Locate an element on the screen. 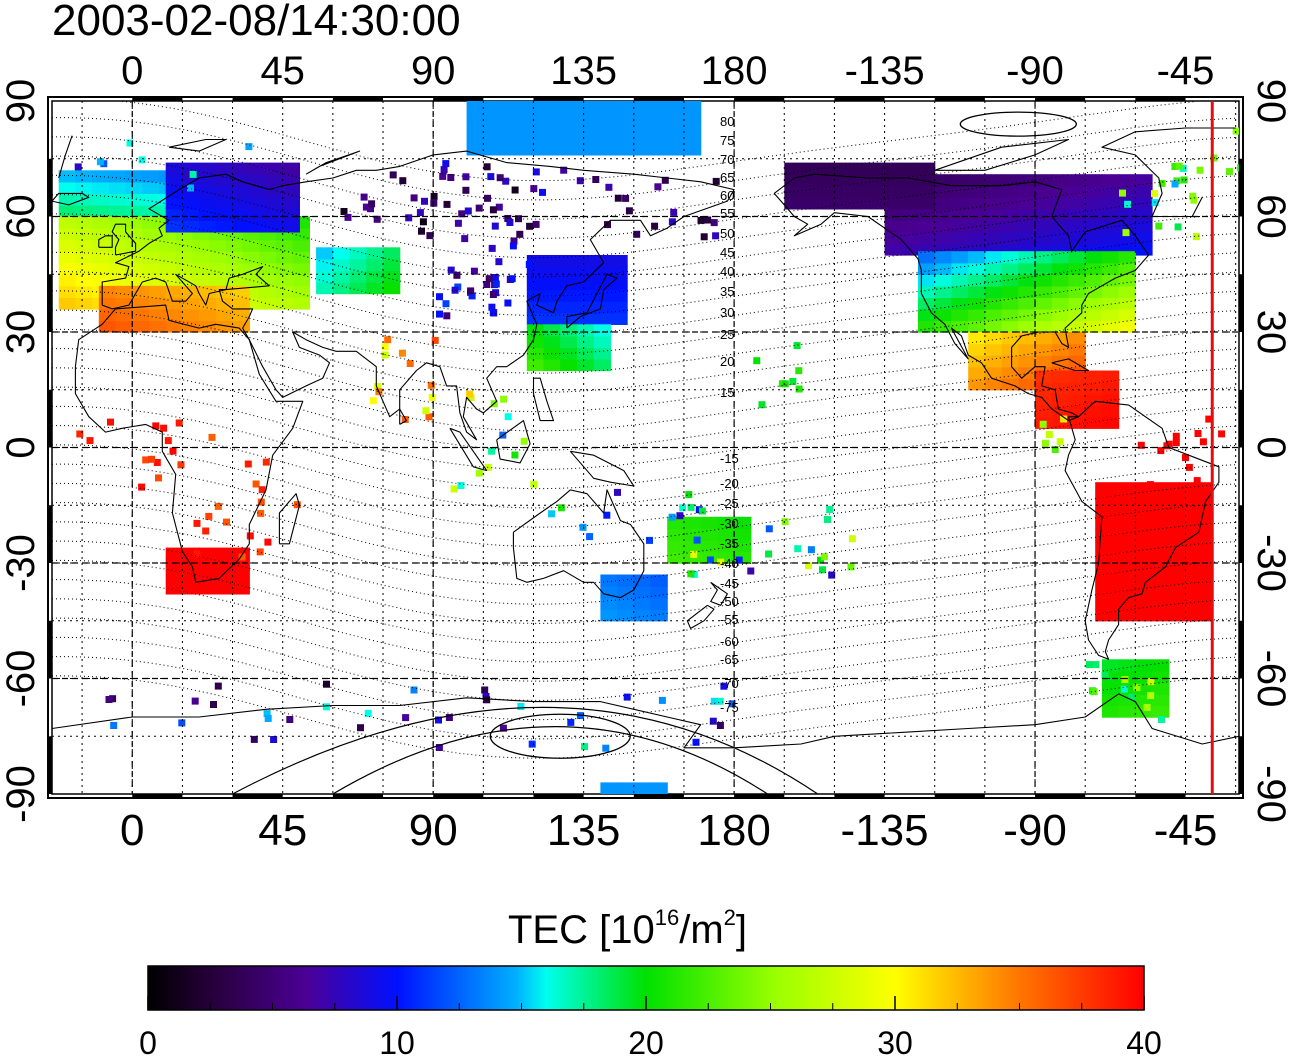  lon-label-bottom: 45 is located at coordinates (282, 830).